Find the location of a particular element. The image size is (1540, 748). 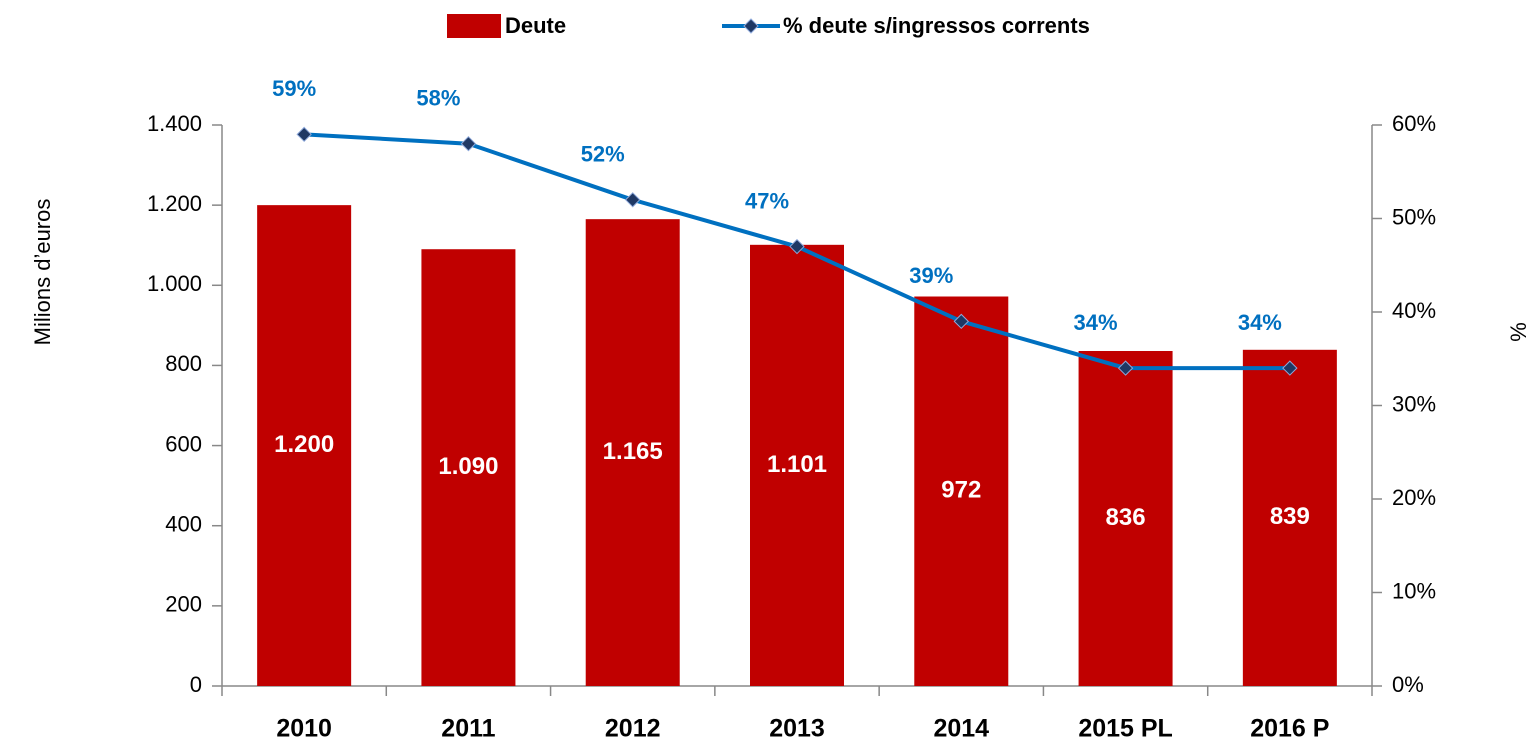

y-tick-label: 400 is located at coordinates (183, 524).